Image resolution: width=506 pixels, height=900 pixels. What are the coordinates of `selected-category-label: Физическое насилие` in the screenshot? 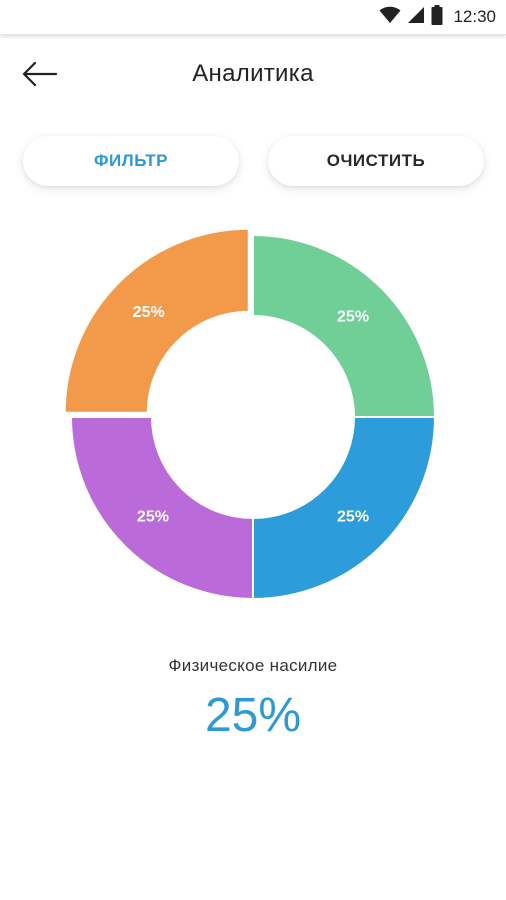 It's located at (253, 665).